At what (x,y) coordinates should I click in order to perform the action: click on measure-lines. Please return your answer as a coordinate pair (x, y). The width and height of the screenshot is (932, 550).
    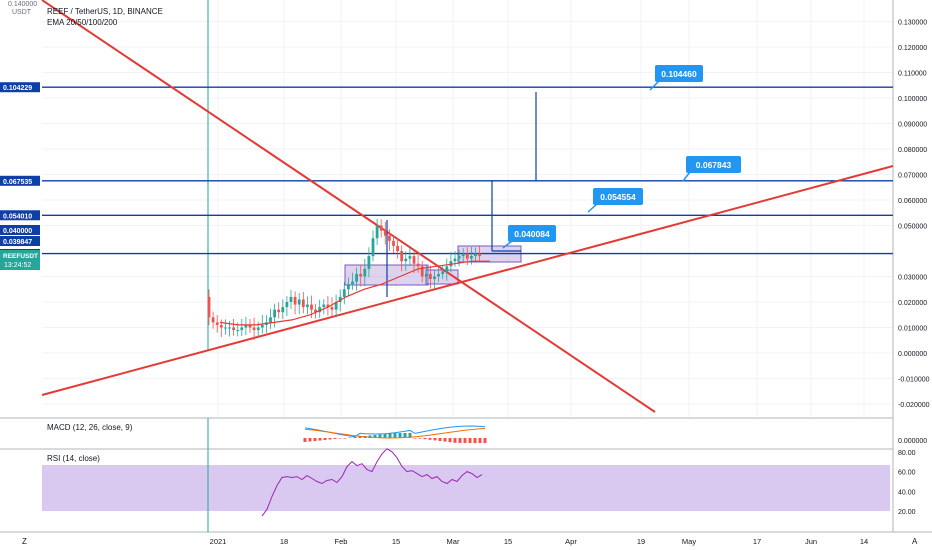
    Looking at the image, I should click on (461, 194).